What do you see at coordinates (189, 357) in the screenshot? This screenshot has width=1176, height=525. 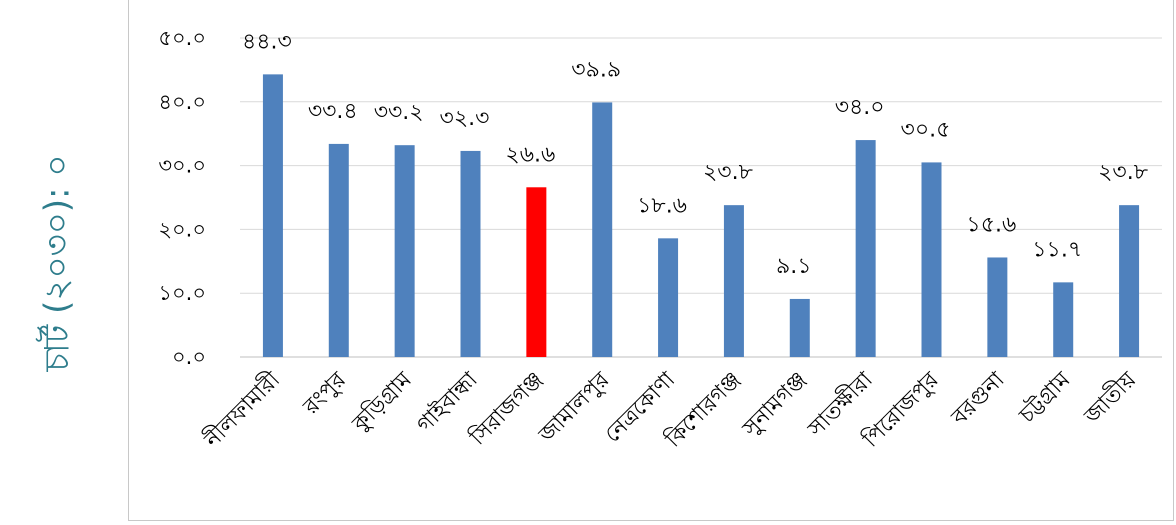 I see `y-tick-label: ০.০` at bounding box center [189, 357].